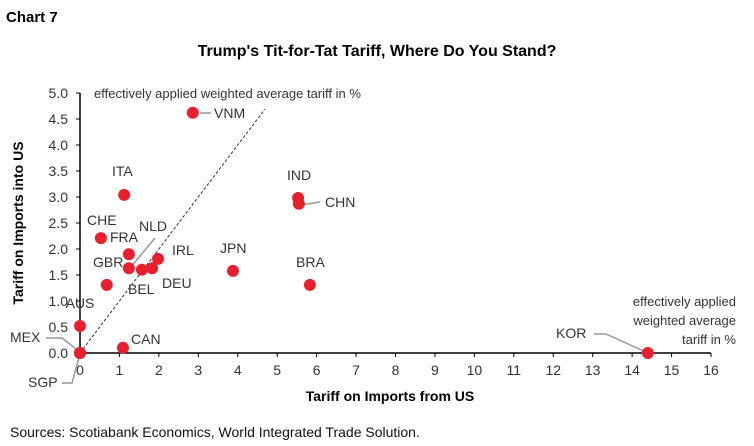 This screenshot has width=754, height=446. What do you see at coordinates (80, 370) in the screenshot?
I see `x-tick-label: 0` at bounding box center [80, 370].